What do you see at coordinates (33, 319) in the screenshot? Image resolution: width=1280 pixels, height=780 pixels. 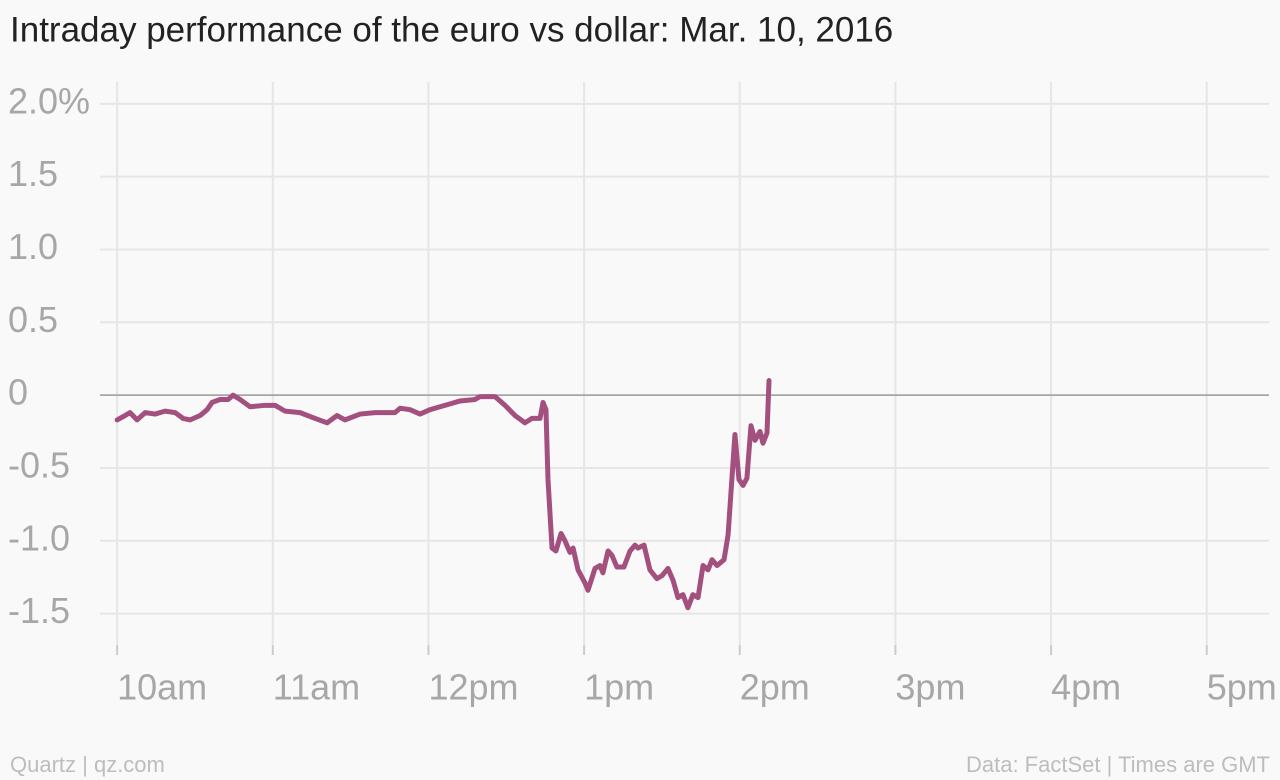 I see `y-tick-label: 0.5` at bounding box center [33, 319].